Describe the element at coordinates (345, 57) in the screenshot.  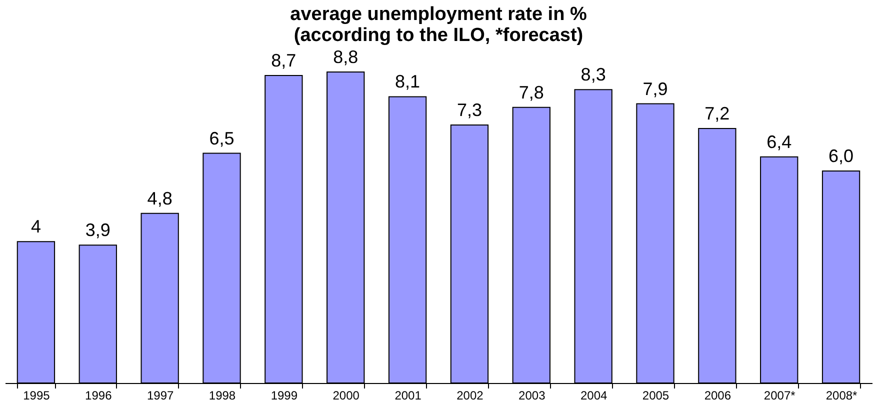
I see `data-label: 8,8` at that location.